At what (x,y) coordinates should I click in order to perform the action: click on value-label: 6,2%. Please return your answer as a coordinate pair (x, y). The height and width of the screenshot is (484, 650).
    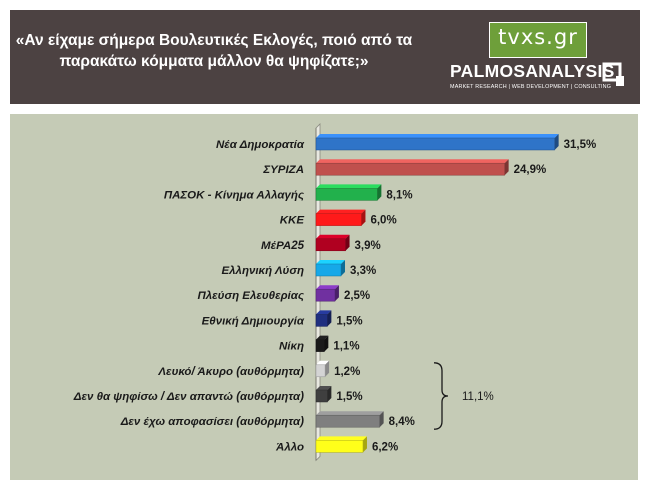
    Looking at the image, I should click on (385, 447).